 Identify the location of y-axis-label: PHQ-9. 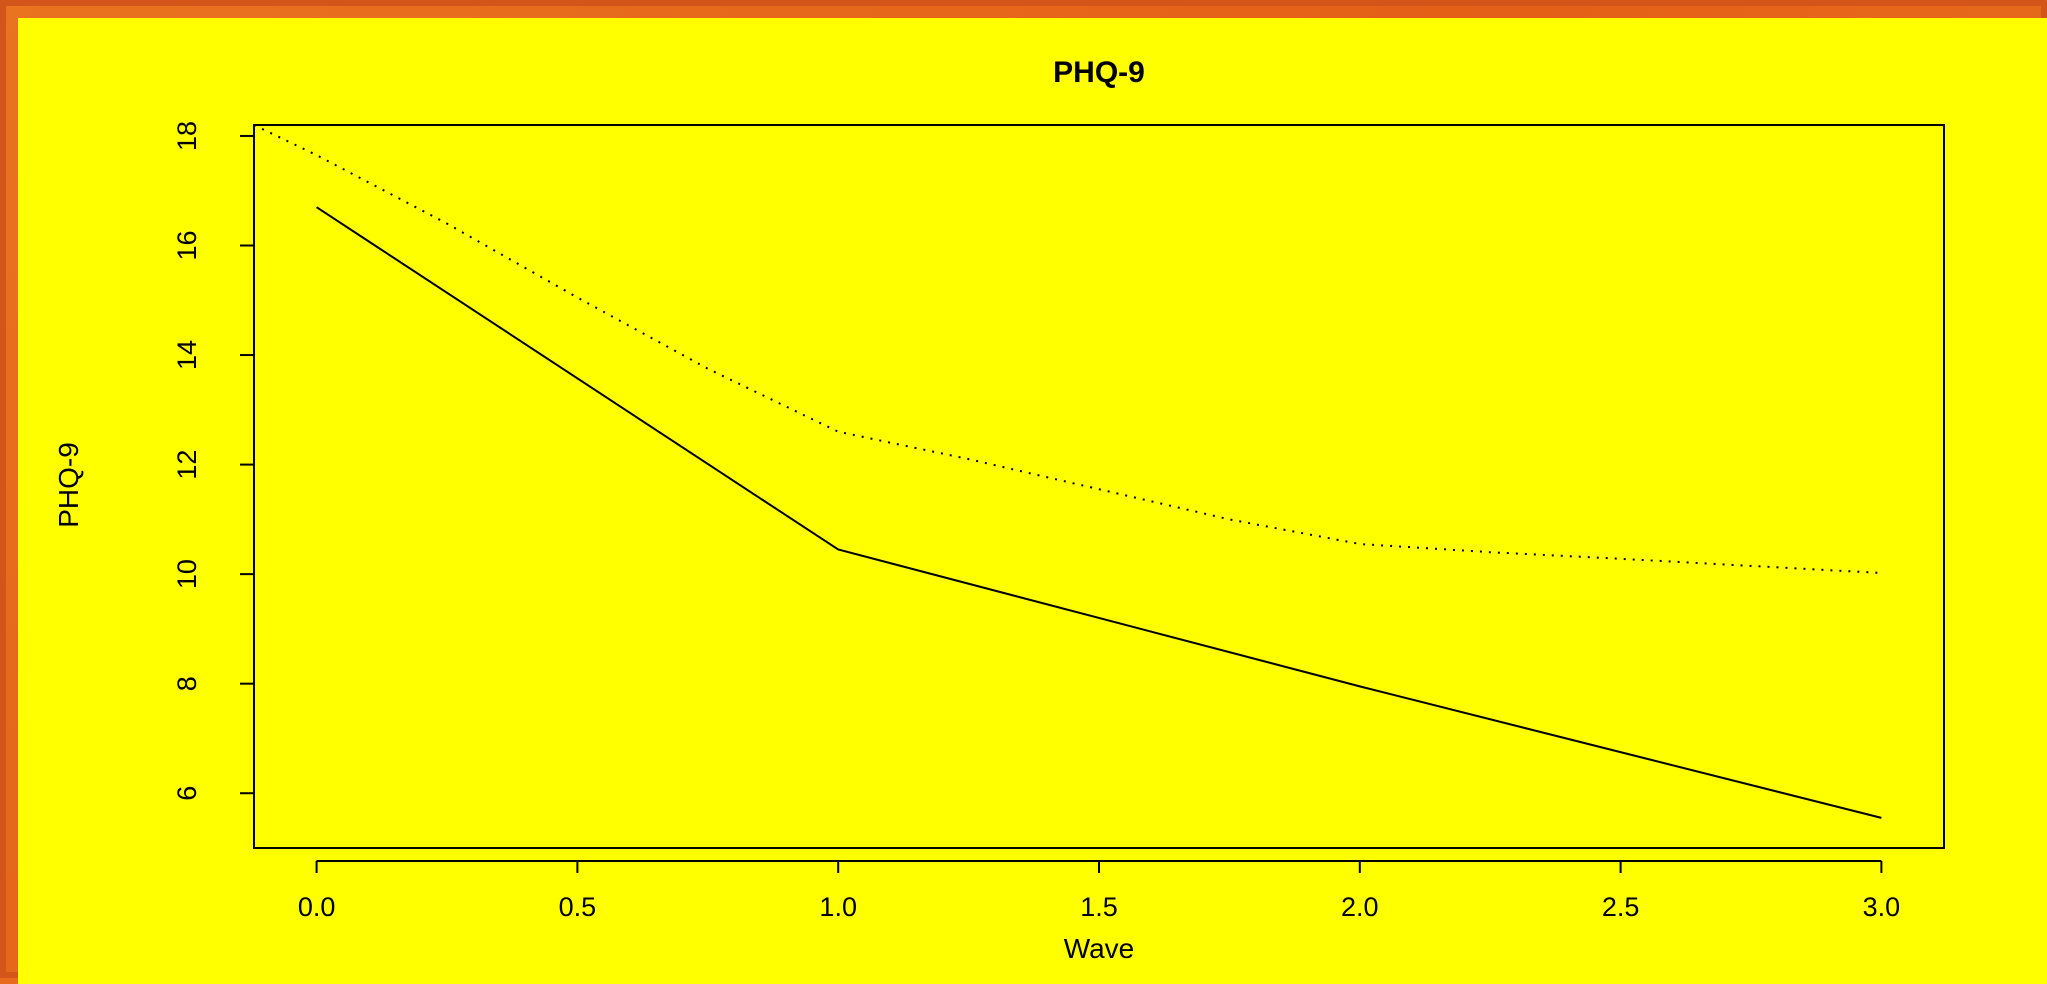
(68, 485).